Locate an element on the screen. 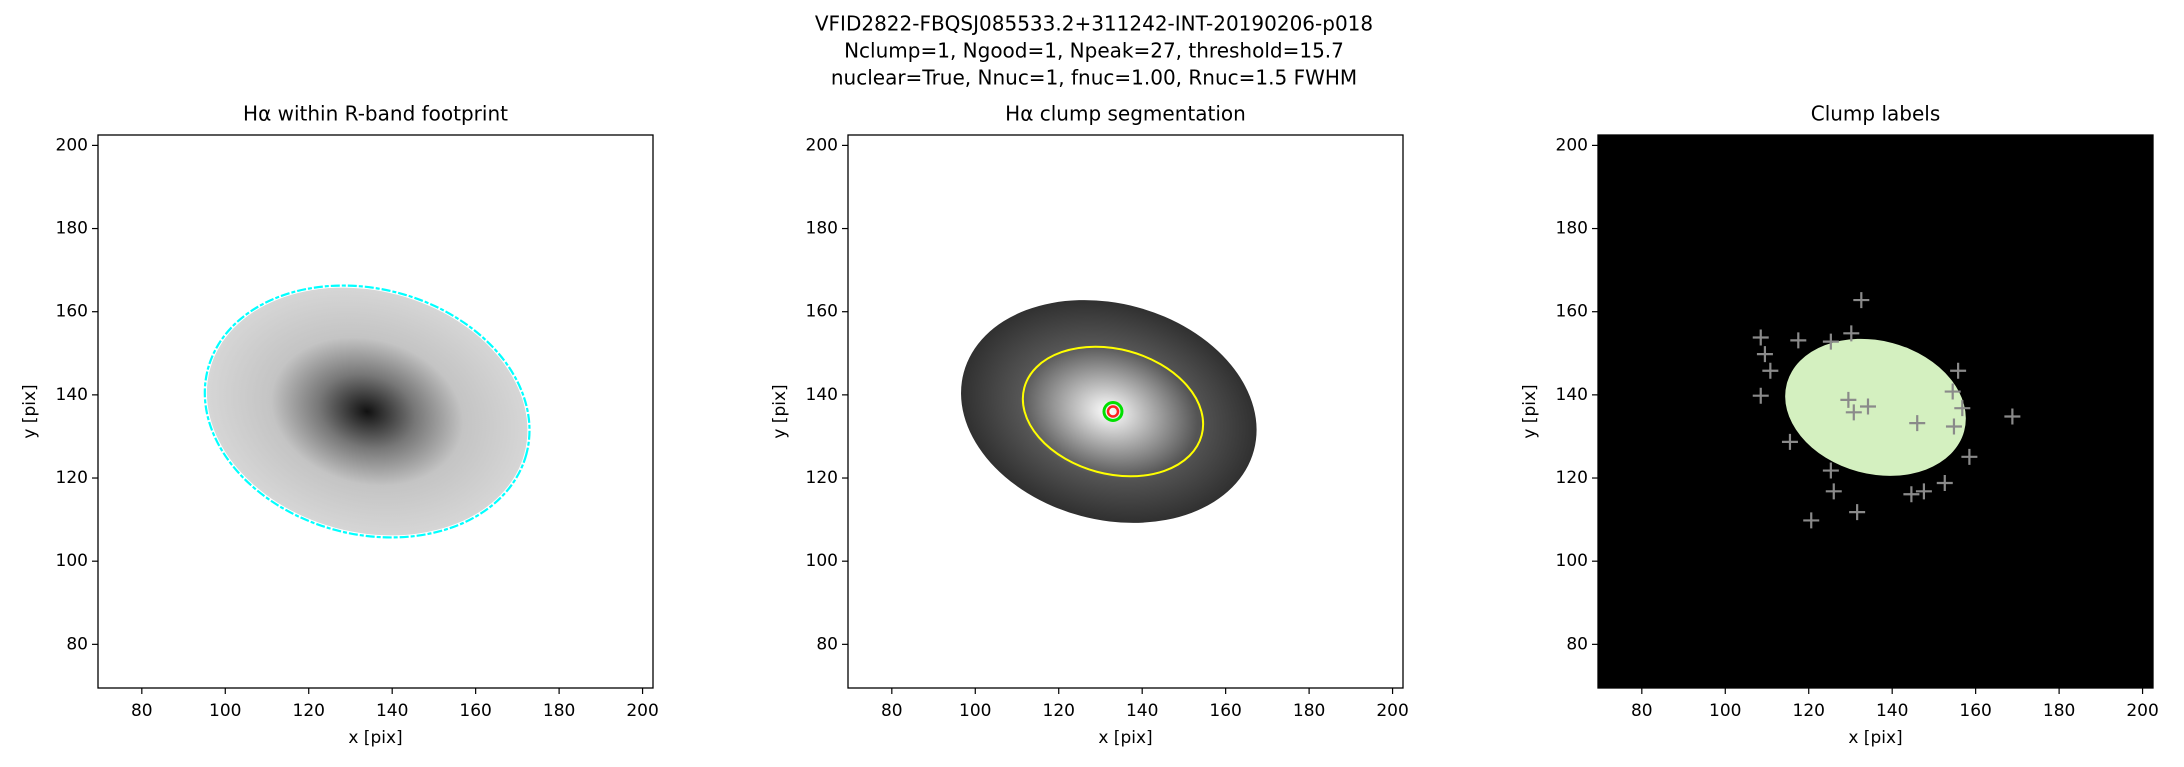 Image resolution: width=2184 pixels, height=767 pixels. nucleus-marker is located at coordinates (1113, 411).